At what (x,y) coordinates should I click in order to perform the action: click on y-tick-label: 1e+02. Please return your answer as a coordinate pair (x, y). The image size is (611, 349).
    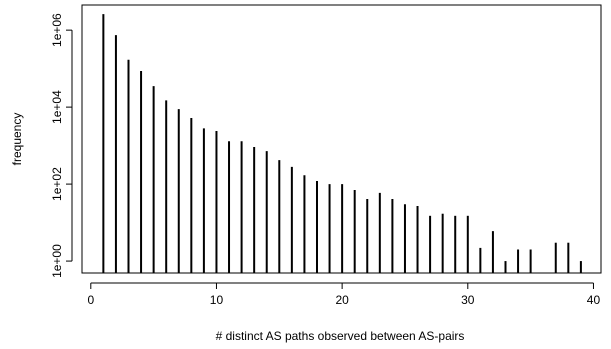
    Looking at the image, I should click on (57, 184).